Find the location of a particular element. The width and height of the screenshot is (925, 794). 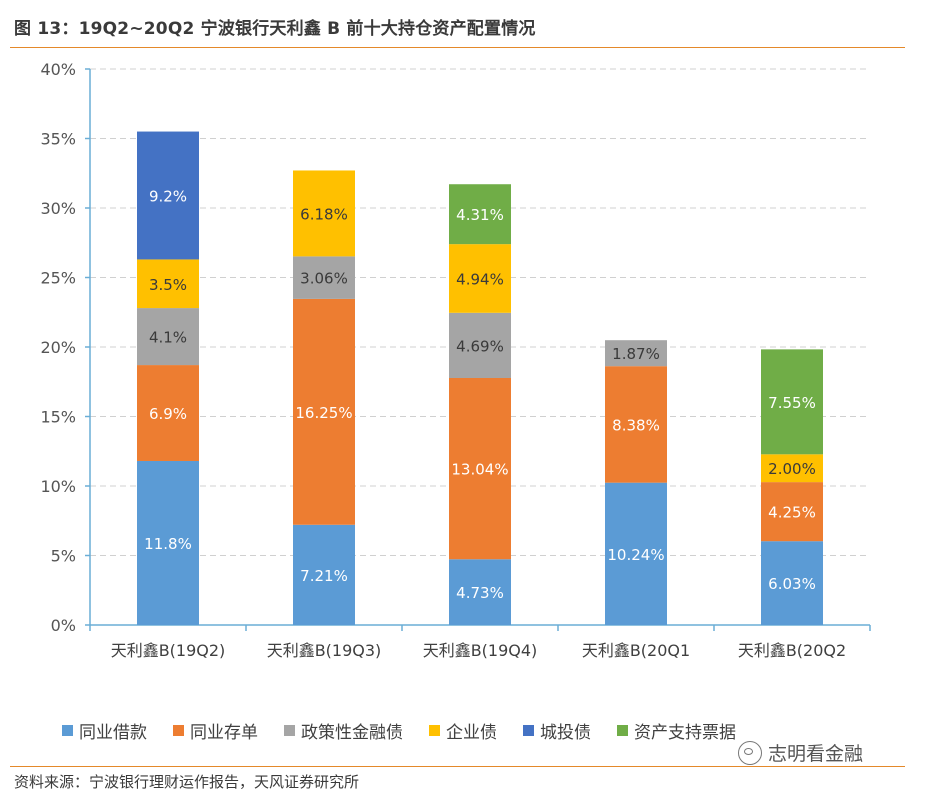

data-label: 2.00% is located at coordinates (792, 469).